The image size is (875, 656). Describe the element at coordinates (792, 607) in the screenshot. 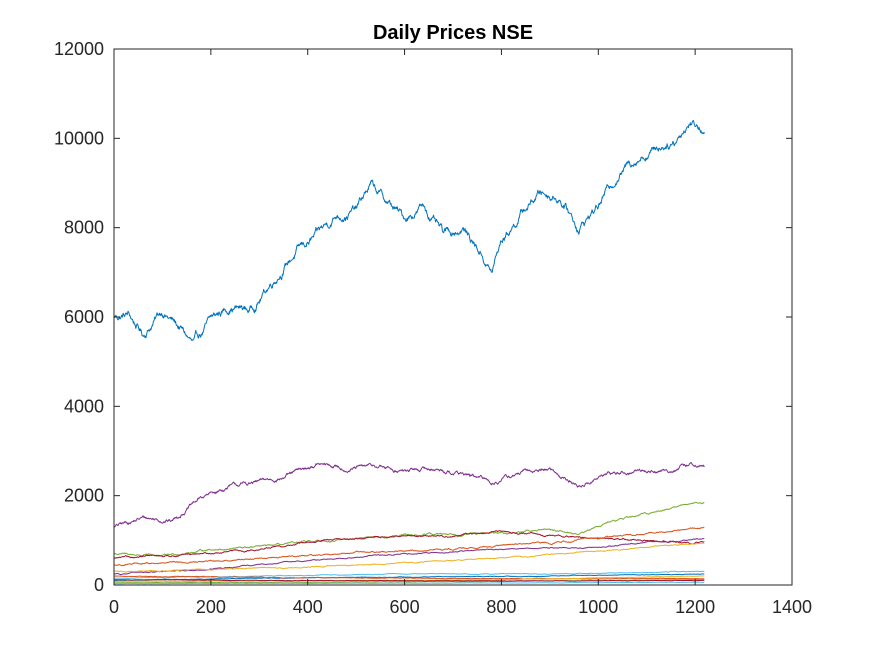

I see `x-tick-label: 1400` at that location.